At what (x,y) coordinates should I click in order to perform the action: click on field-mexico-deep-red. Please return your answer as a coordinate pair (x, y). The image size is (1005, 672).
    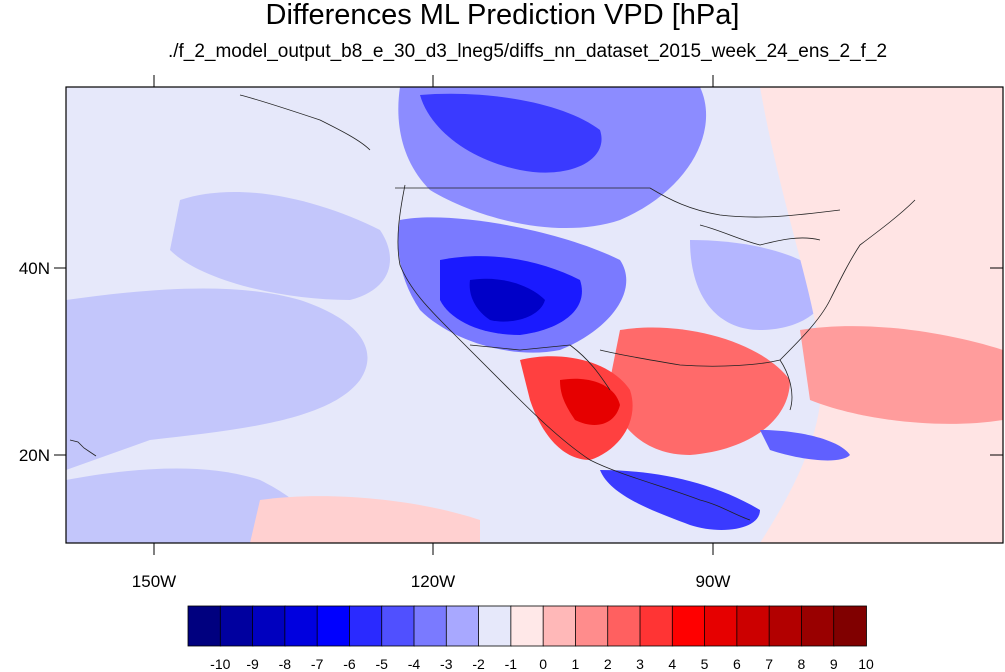
    Looking at the image, I should click on (590, 401).